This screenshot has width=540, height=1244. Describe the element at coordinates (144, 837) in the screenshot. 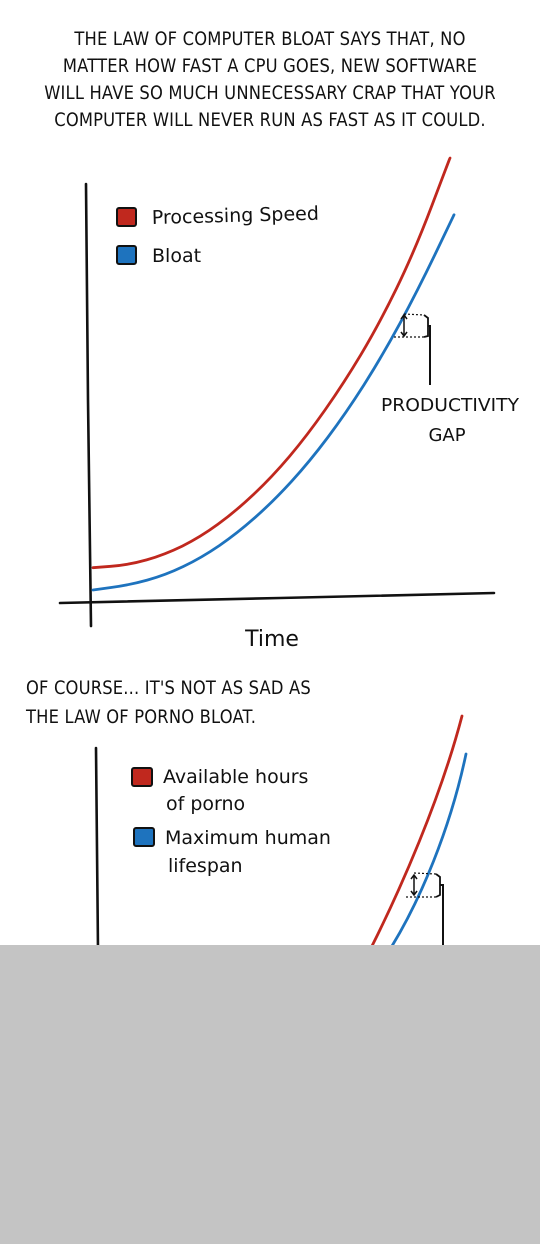

I see `legend-swatch-human-lifespan` at that location.